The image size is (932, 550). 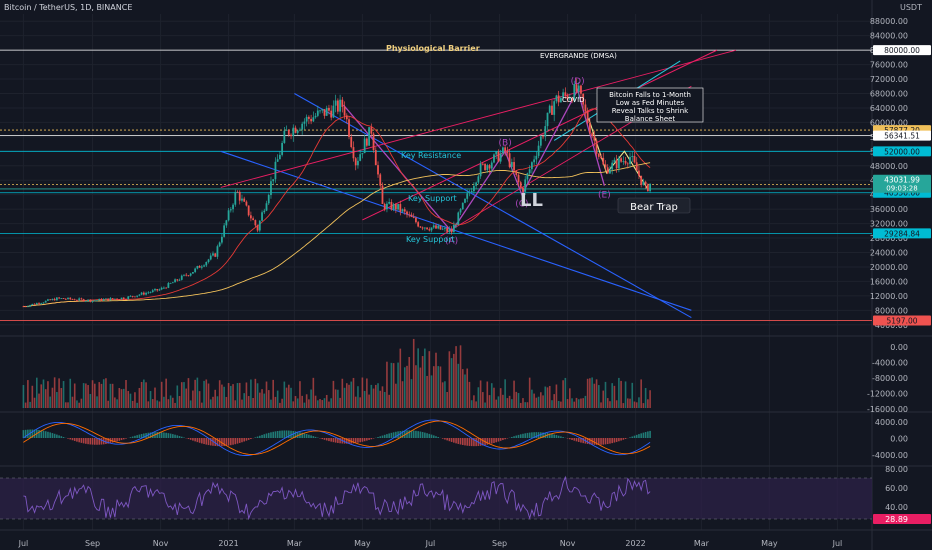 I want to click on bitcoin-falls-line-3: Reveal Talks to Shrink, so click(x=650, y=111).